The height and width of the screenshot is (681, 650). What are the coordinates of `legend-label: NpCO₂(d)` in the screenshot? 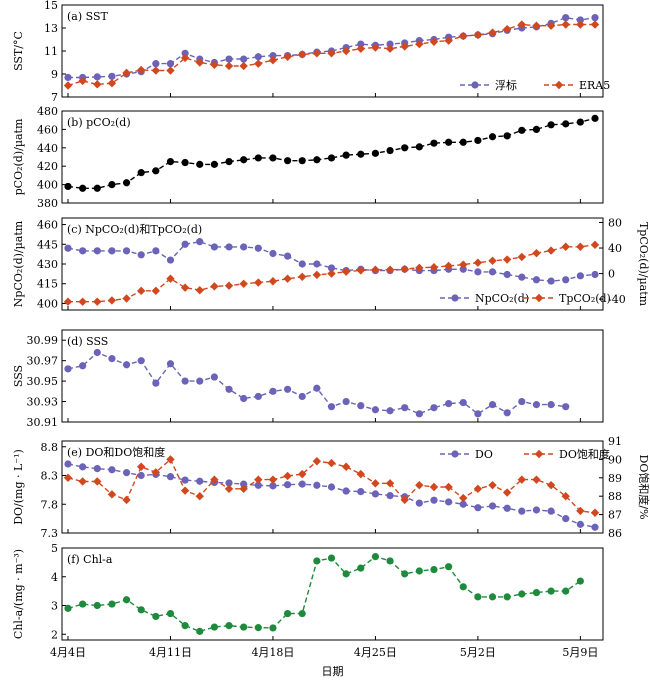 It's located at (502, 298).